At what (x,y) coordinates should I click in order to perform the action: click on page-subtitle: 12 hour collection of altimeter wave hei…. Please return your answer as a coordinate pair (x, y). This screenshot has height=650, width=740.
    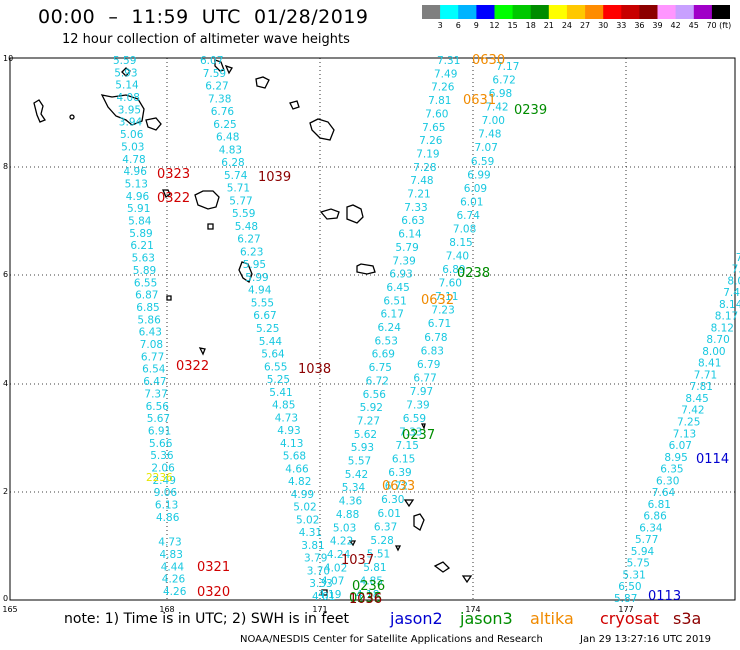
    Looking at the image, I should click on (206, 39).